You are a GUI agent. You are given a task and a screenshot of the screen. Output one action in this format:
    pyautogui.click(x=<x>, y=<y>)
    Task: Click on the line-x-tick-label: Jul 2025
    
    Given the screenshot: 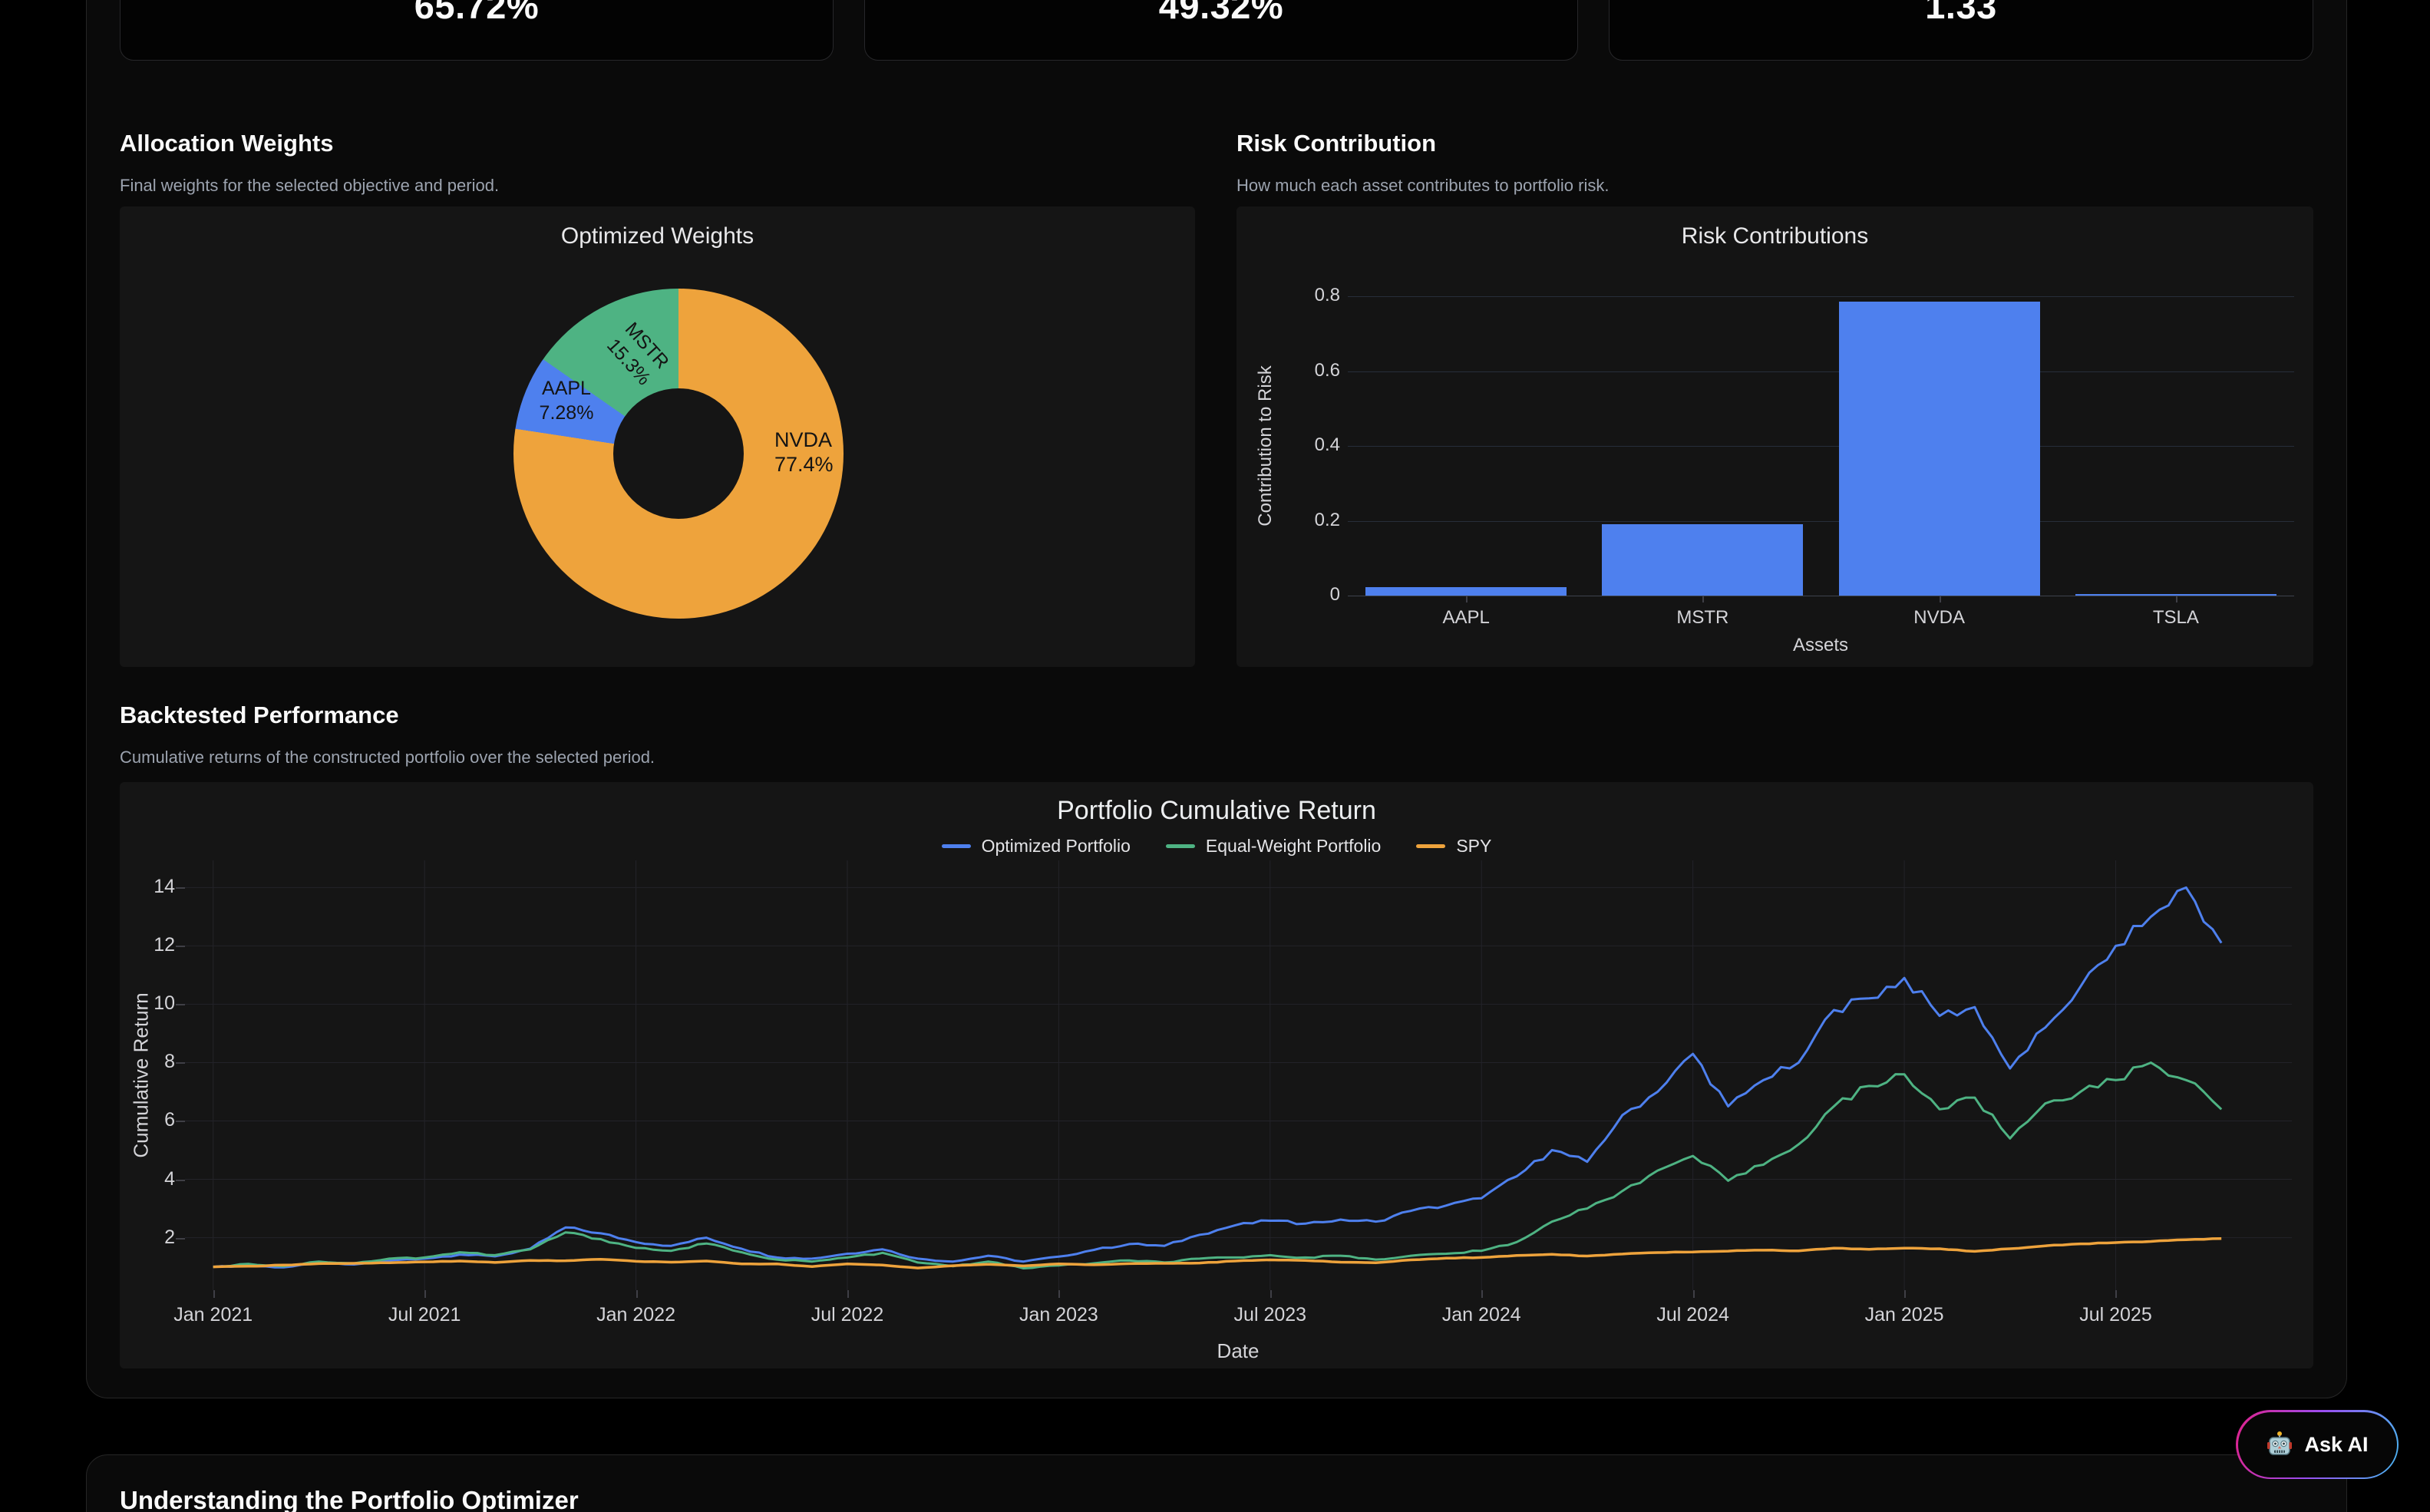 What is the action you would take?
    pyautogui.click(x=2115, y=1315)
    